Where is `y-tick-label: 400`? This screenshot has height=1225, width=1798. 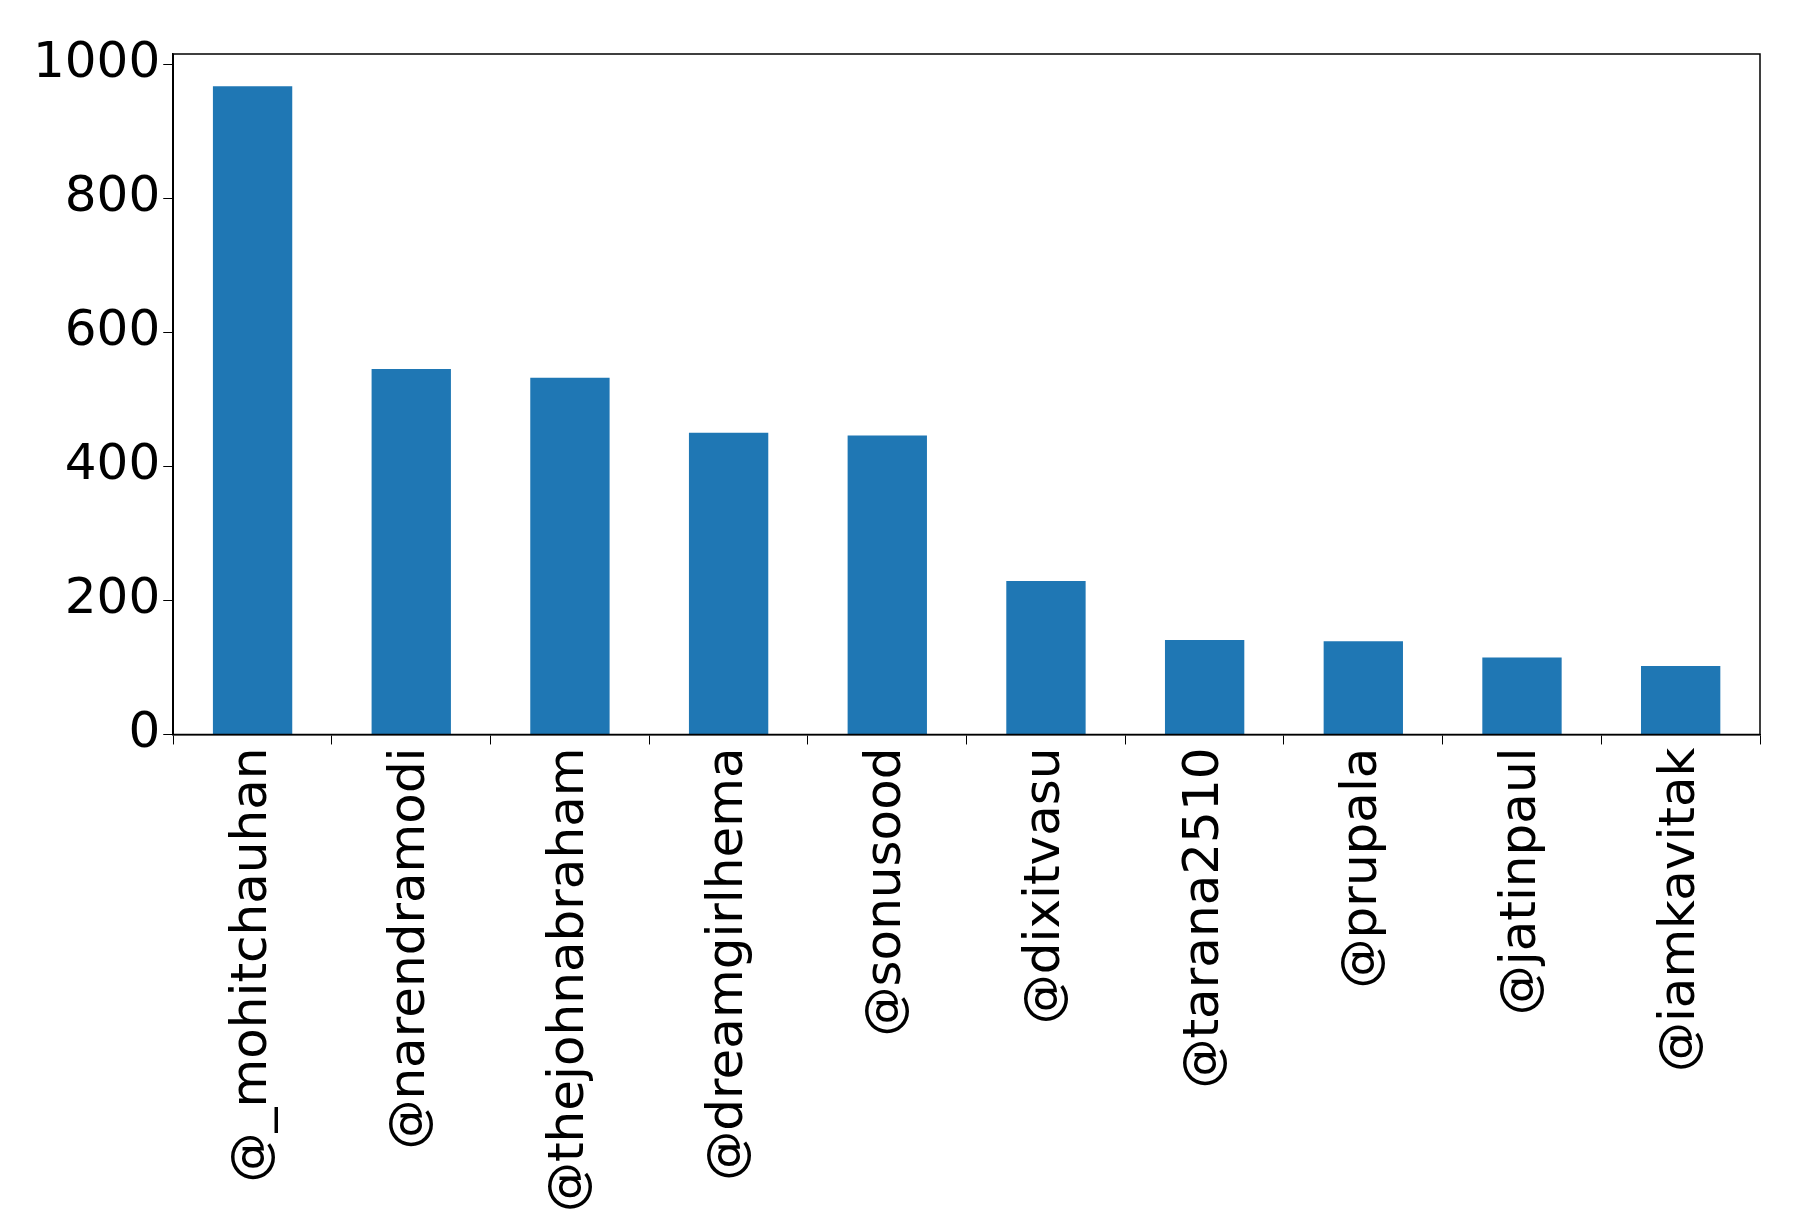 y-tick-label: 400 is located at coordinates (112, 462).